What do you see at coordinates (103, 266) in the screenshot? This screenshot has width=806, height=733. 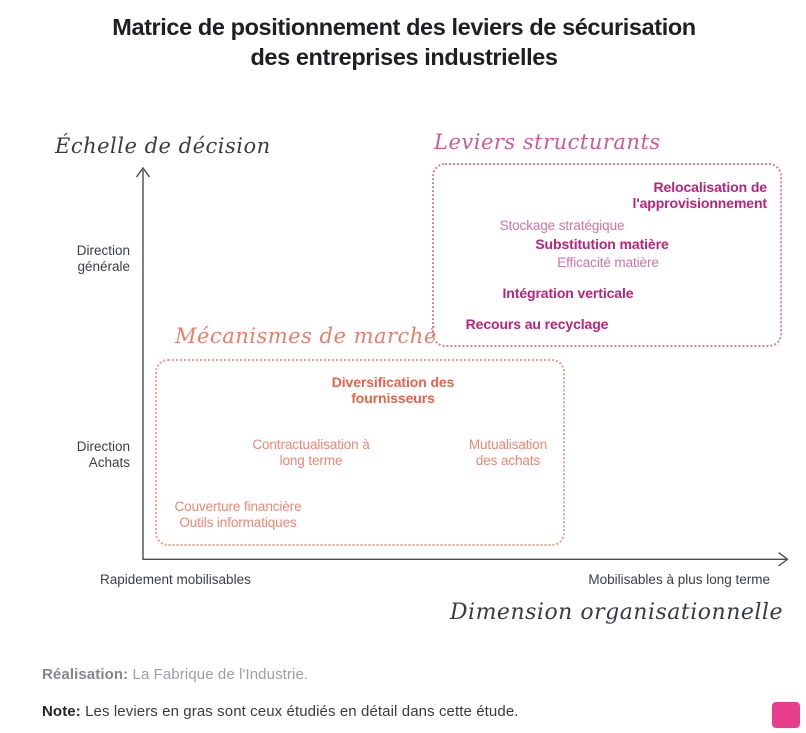 I see `y-tick-line: générale` at bounding box center [103, 266].